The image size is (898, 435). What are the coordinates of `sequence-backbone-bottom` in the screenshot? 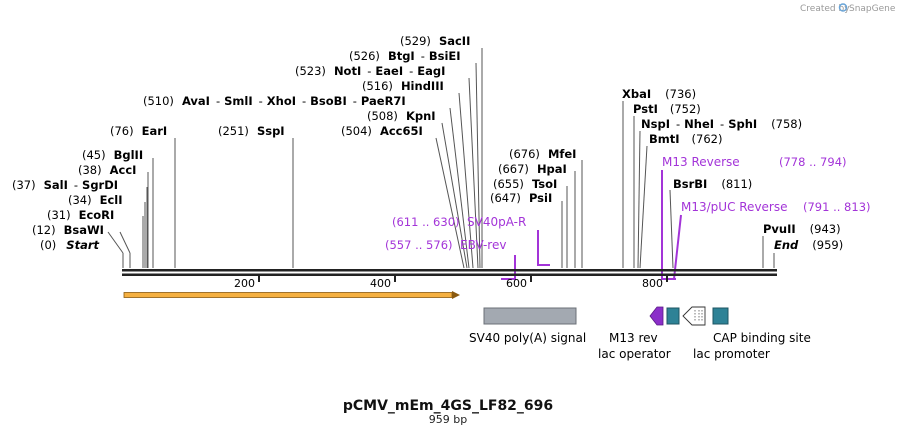 It's located at (449, 274).